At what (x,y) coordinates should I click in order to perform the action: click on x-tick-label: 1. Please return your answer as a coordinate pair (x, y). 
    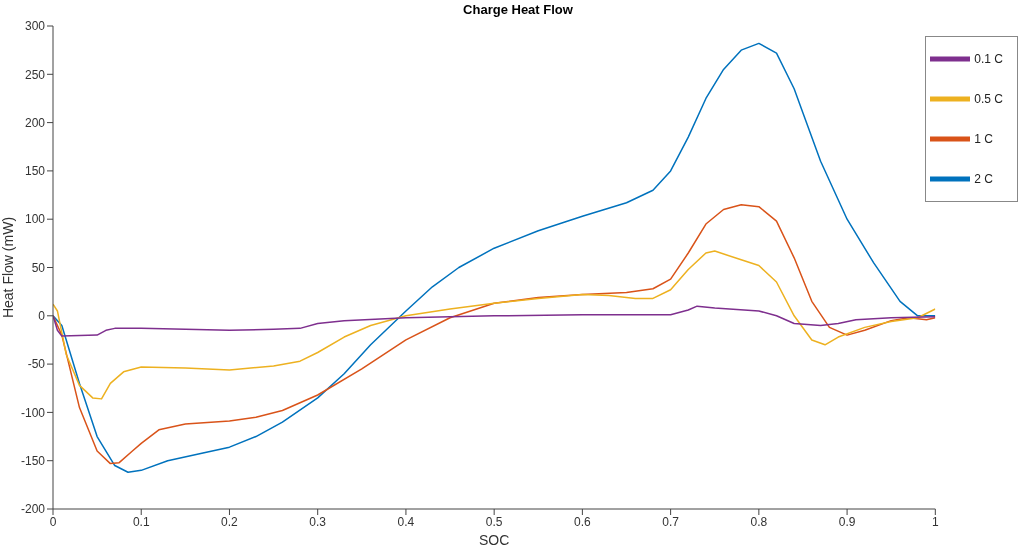
    Looking at the image, I should click on (935, 521).